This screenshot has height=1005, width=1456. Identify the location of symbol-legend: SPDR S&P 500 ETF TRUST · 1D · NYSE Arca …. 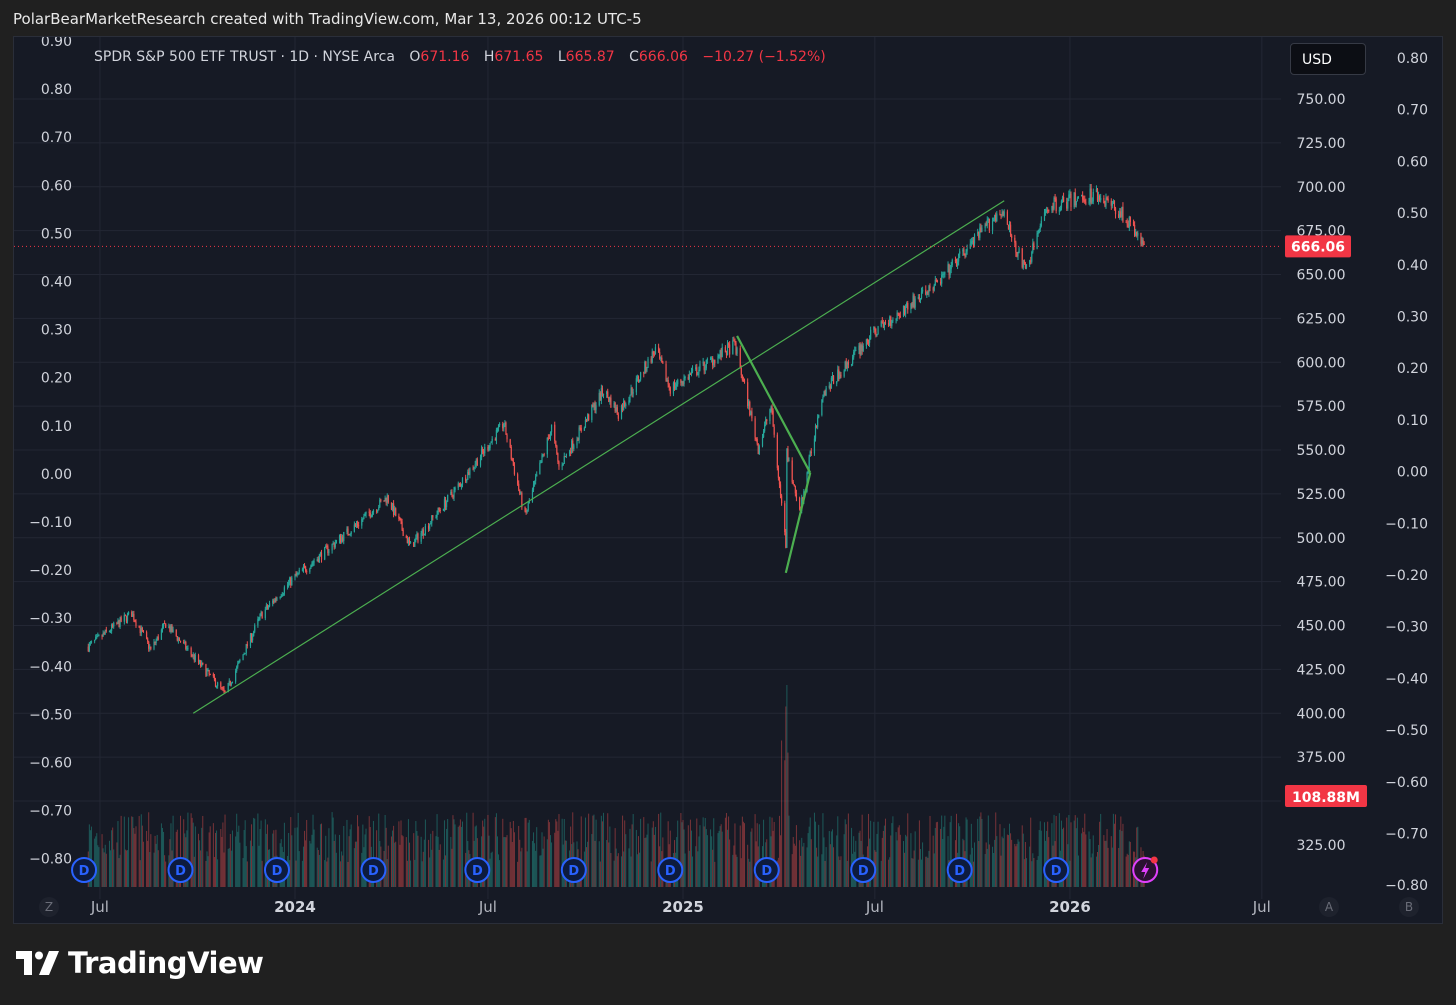
(460, 57).